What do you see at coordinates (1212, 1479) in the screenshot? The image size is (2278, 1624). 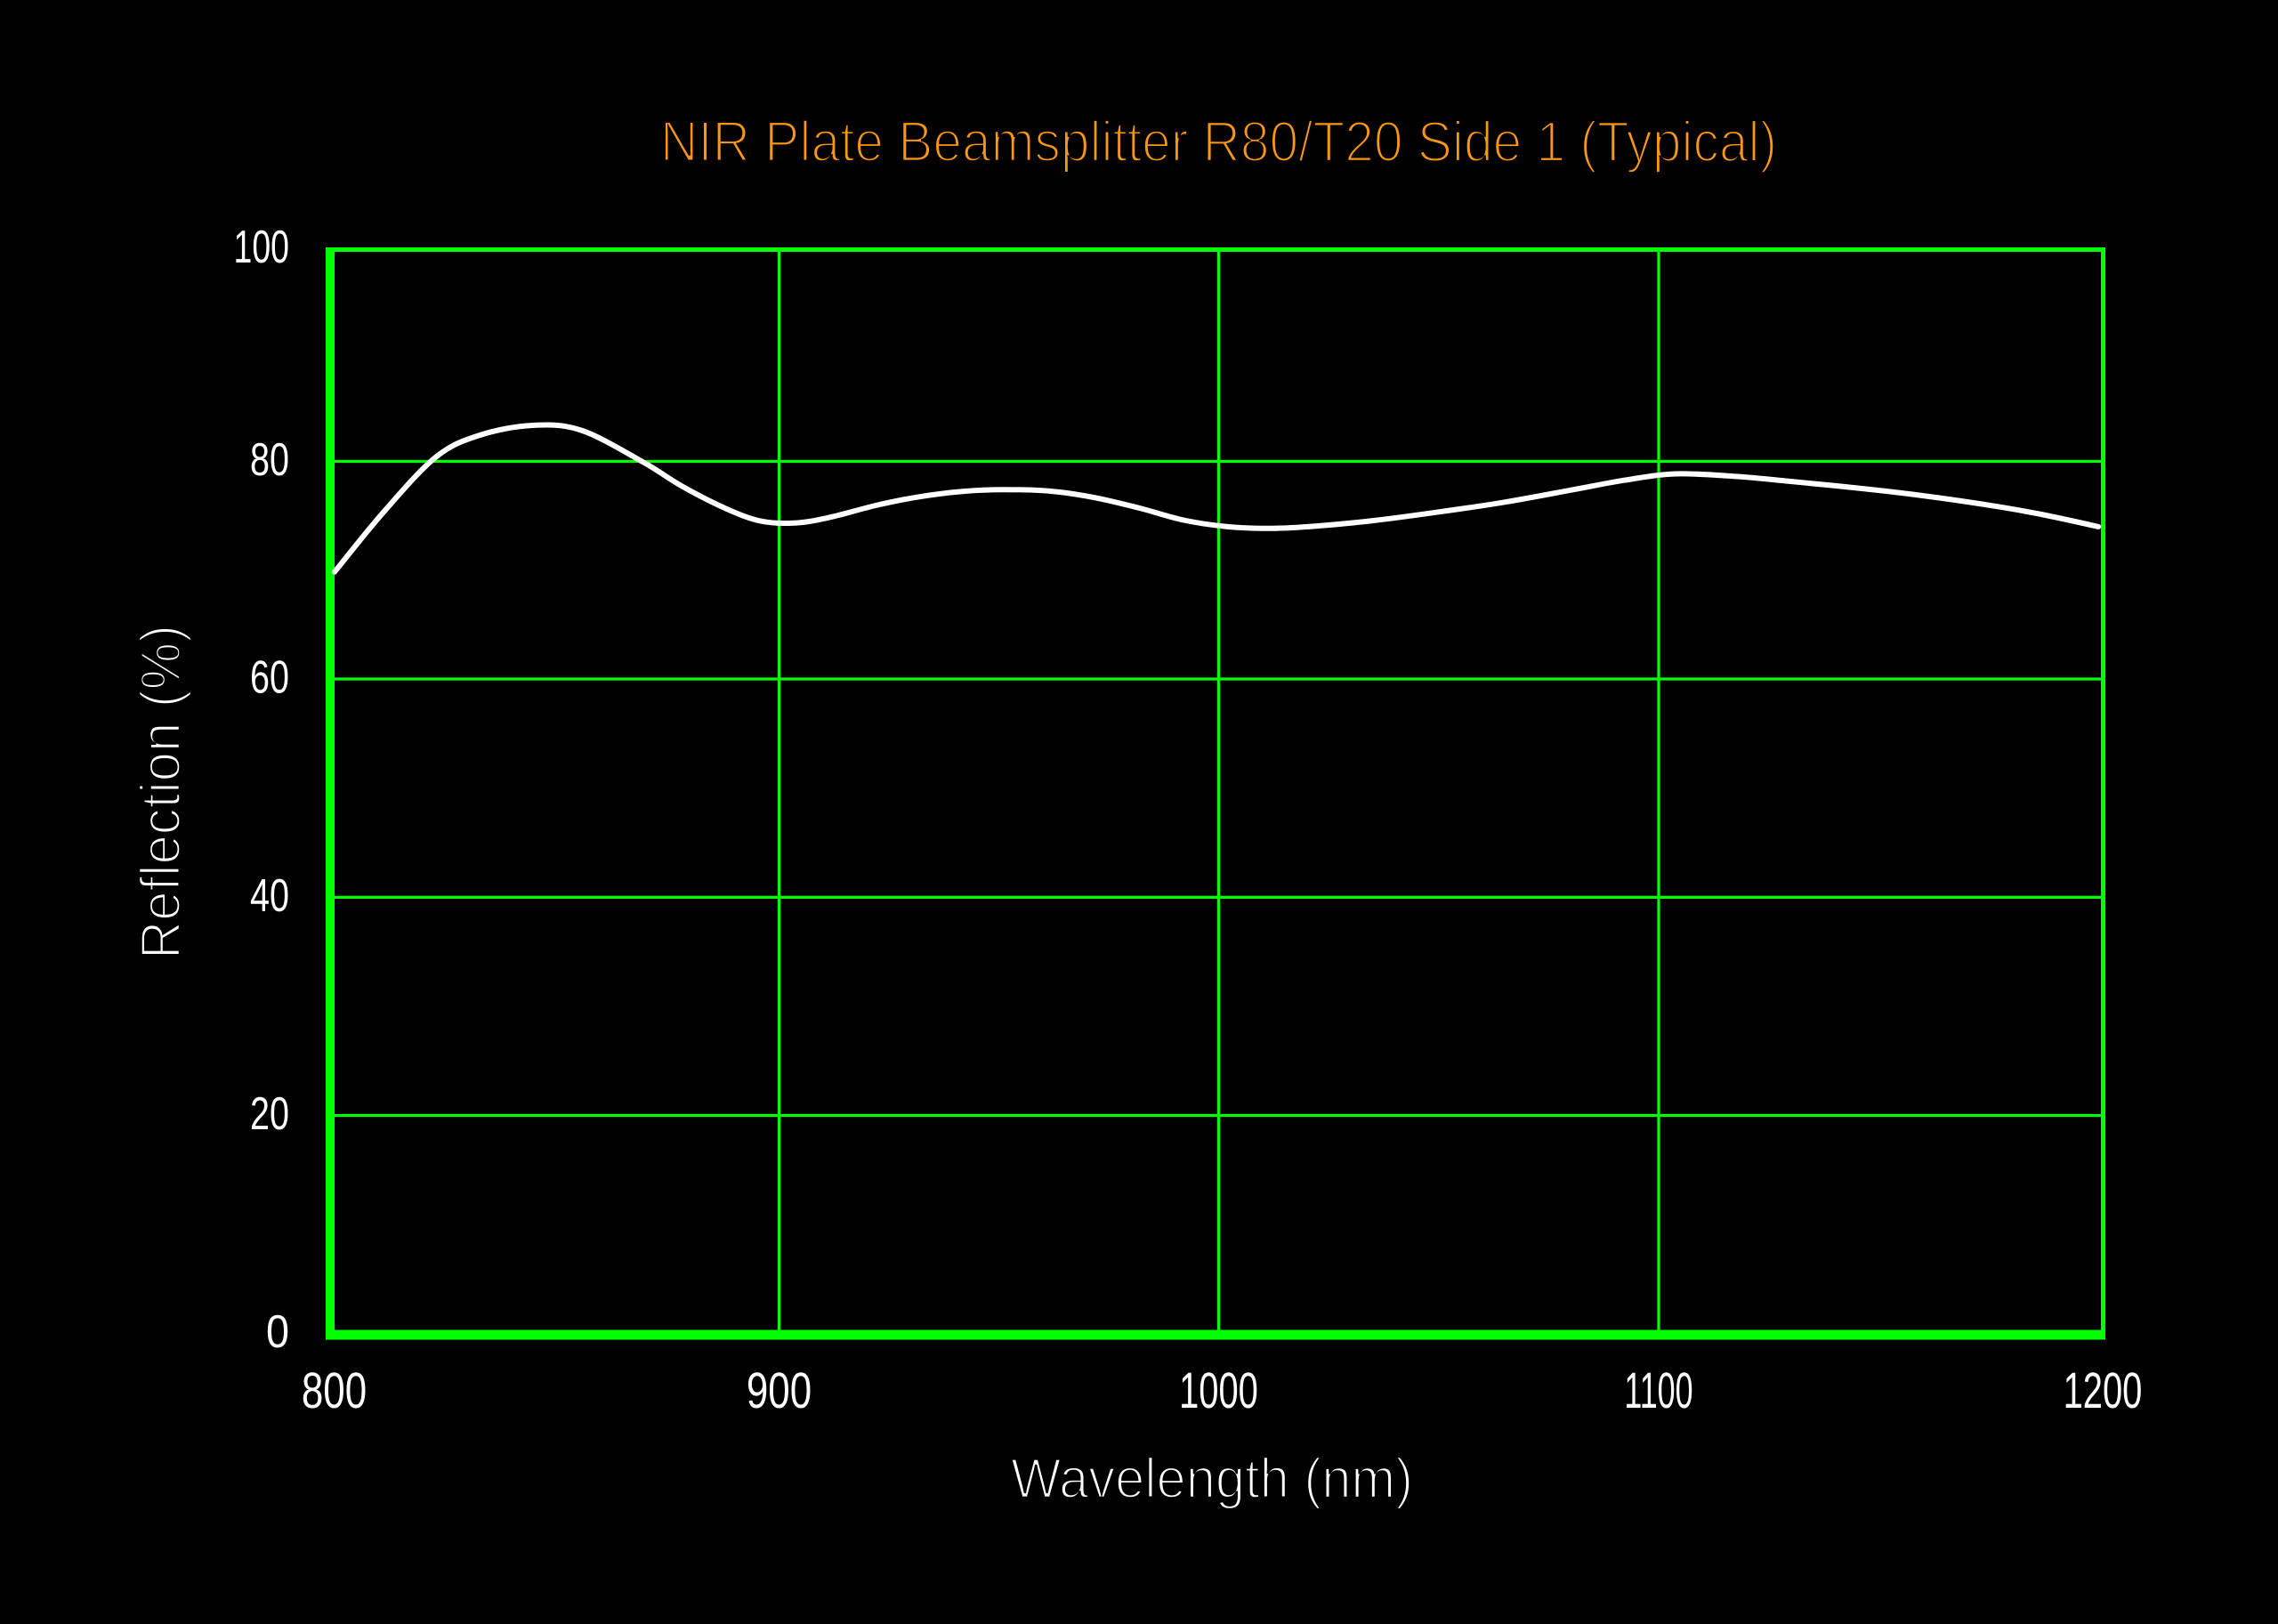 I see `svg-text: Wavelength (nm)` at bounding box center [1212, 1479].